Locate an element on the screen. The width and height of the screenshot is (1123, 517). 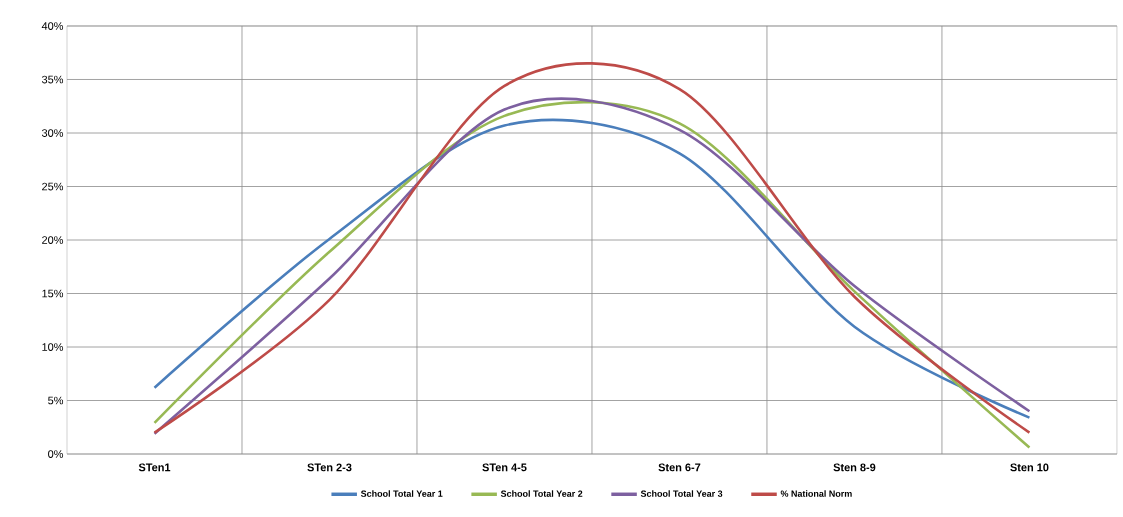
y-tick-label: 40% is located at coordinates (52, 26).